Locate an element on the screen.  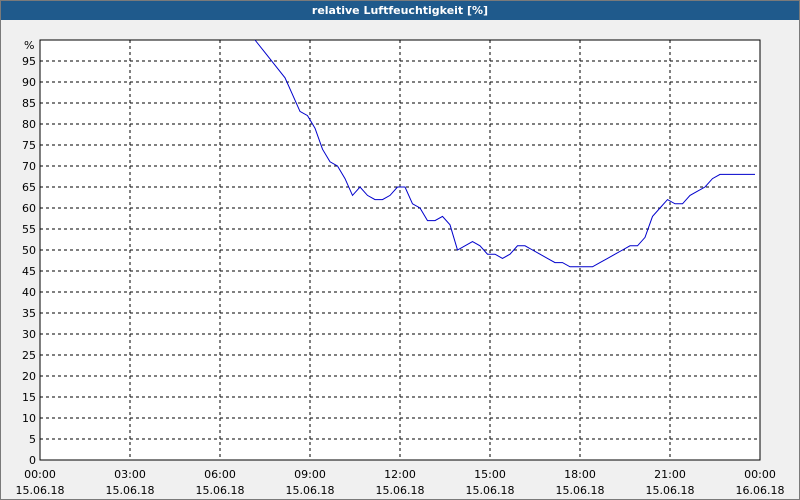
y-tick-label: 60 is located at coordinates (29, 208).